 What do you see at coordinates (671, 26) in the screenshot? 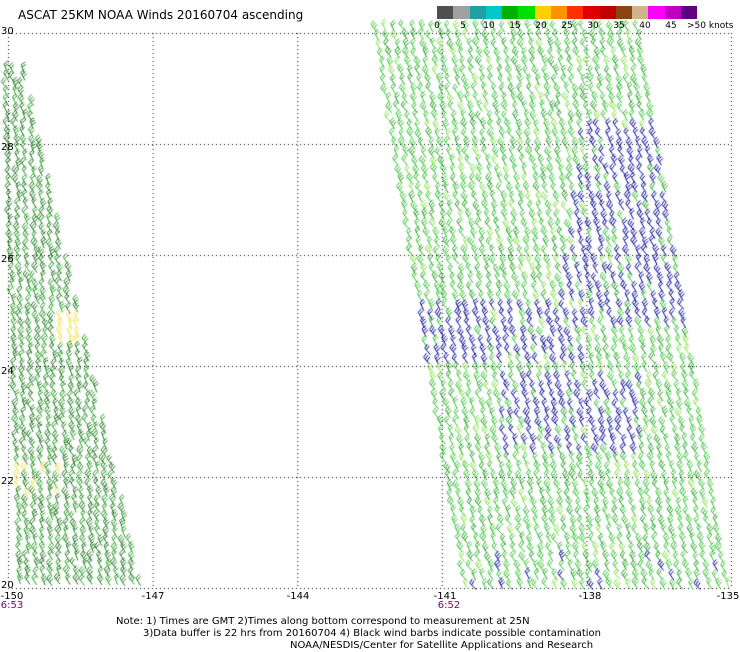
I see `legend-label: 45` at bounding box center [671, 26].